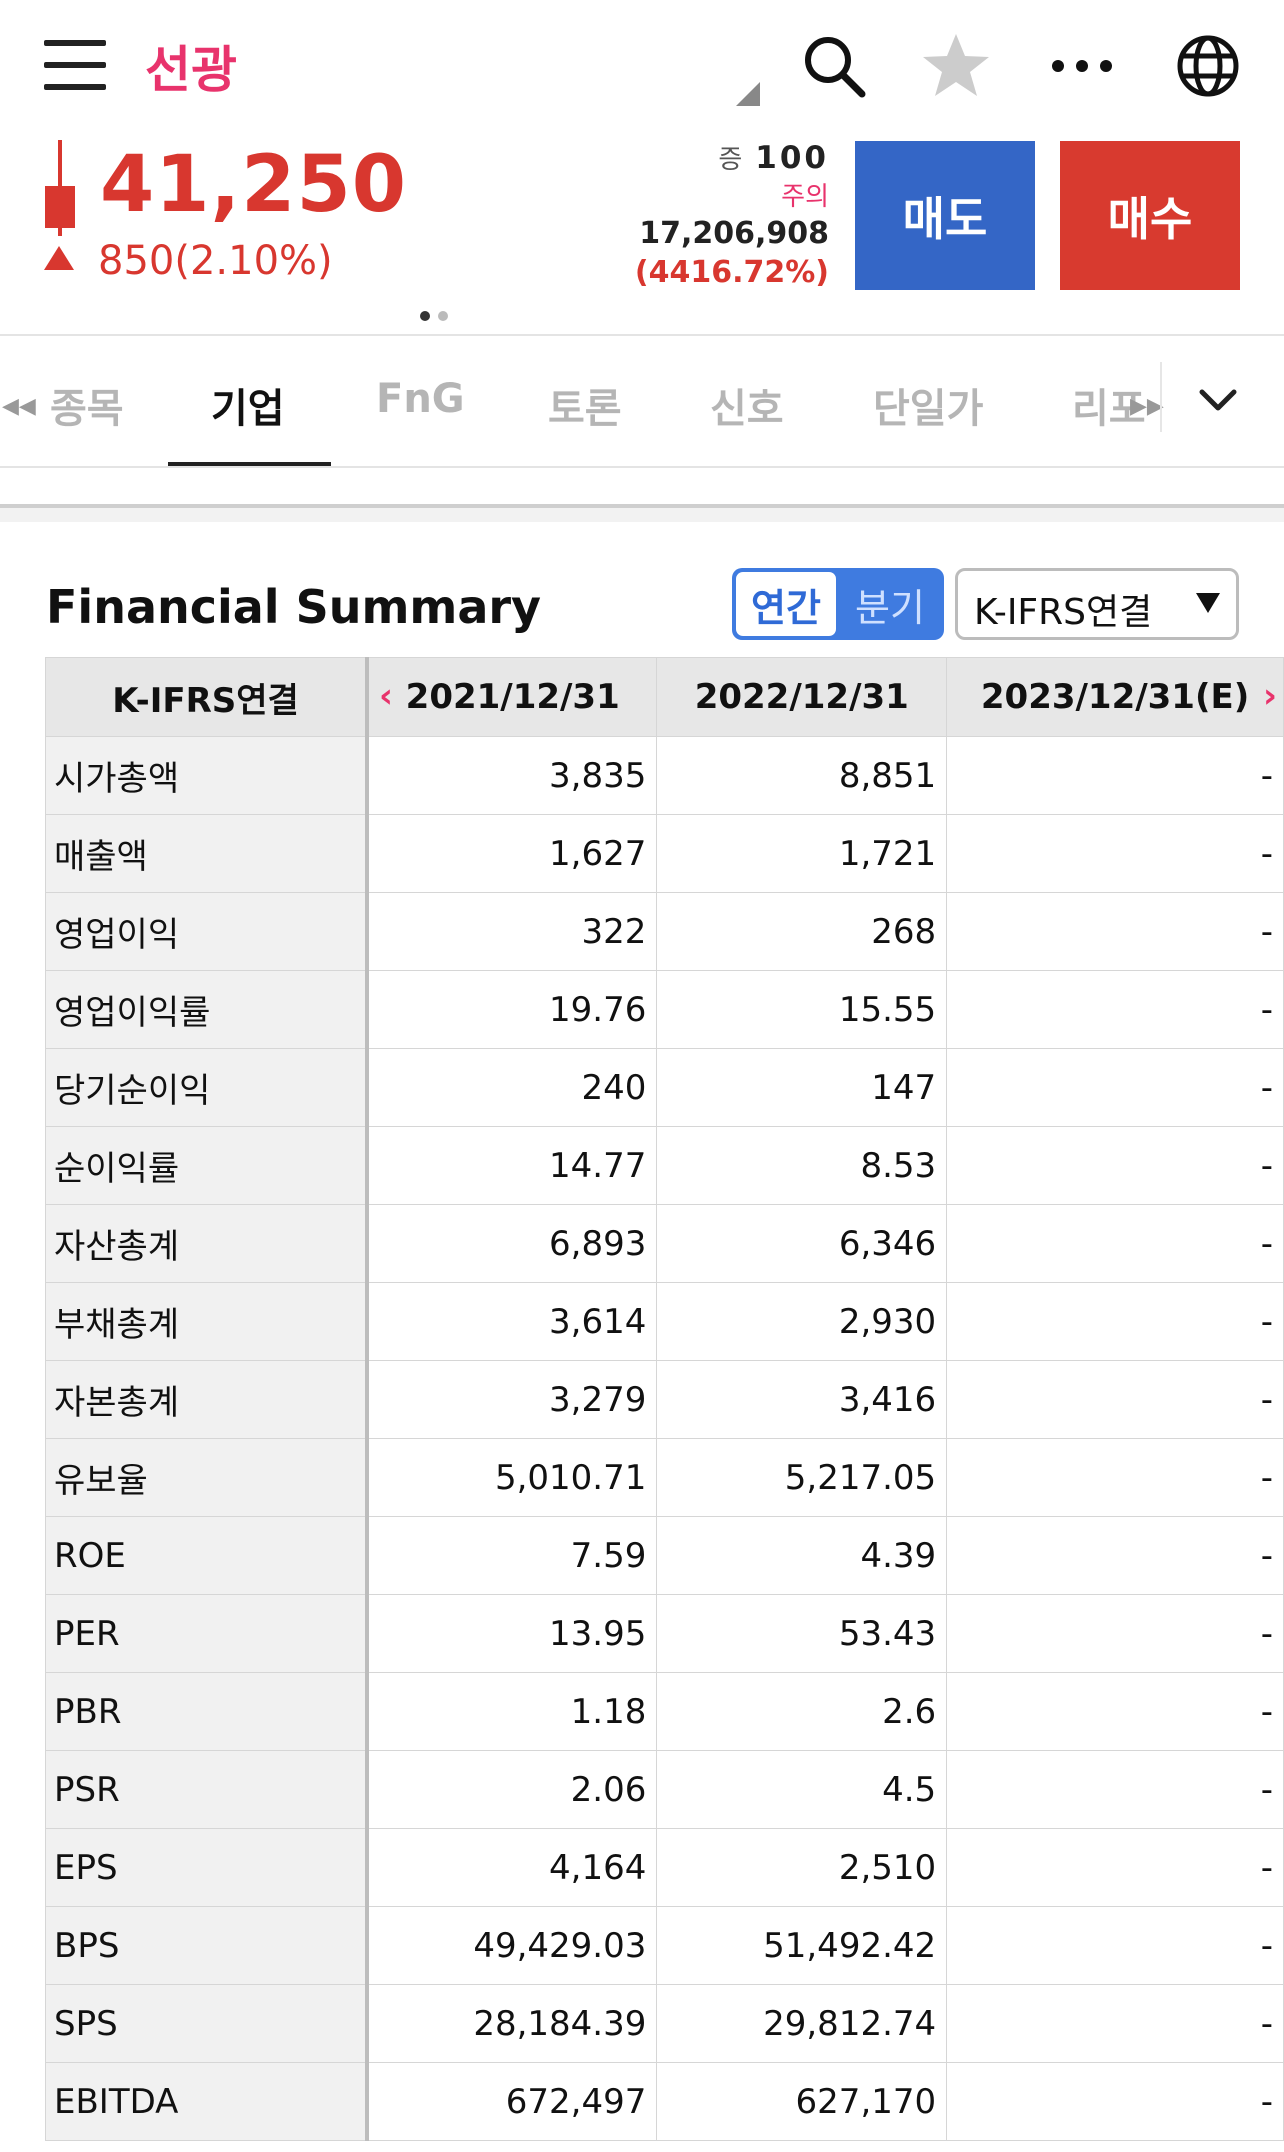 The image size is (1284, 2152). I want to click on volume-ratio: (4416.72%), so click(731, 272).